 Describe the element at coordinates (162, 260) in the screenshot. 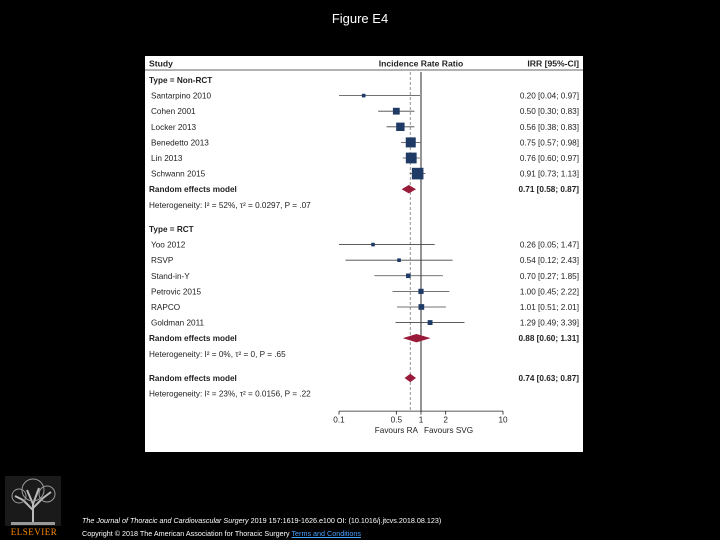

I see `study-label: RSVP` at that location.